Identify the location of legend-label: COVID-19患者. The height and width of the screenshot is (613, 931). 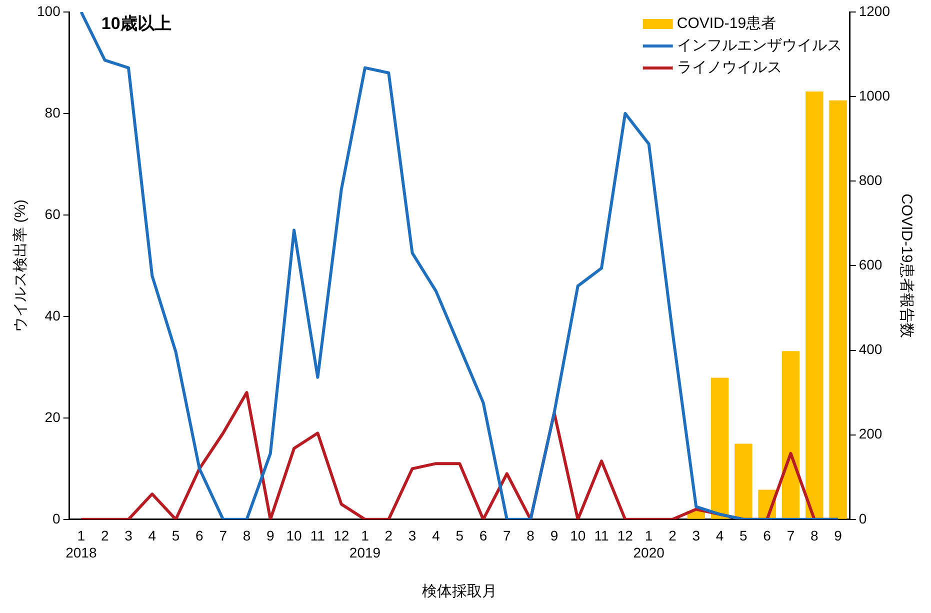
(726, 23).